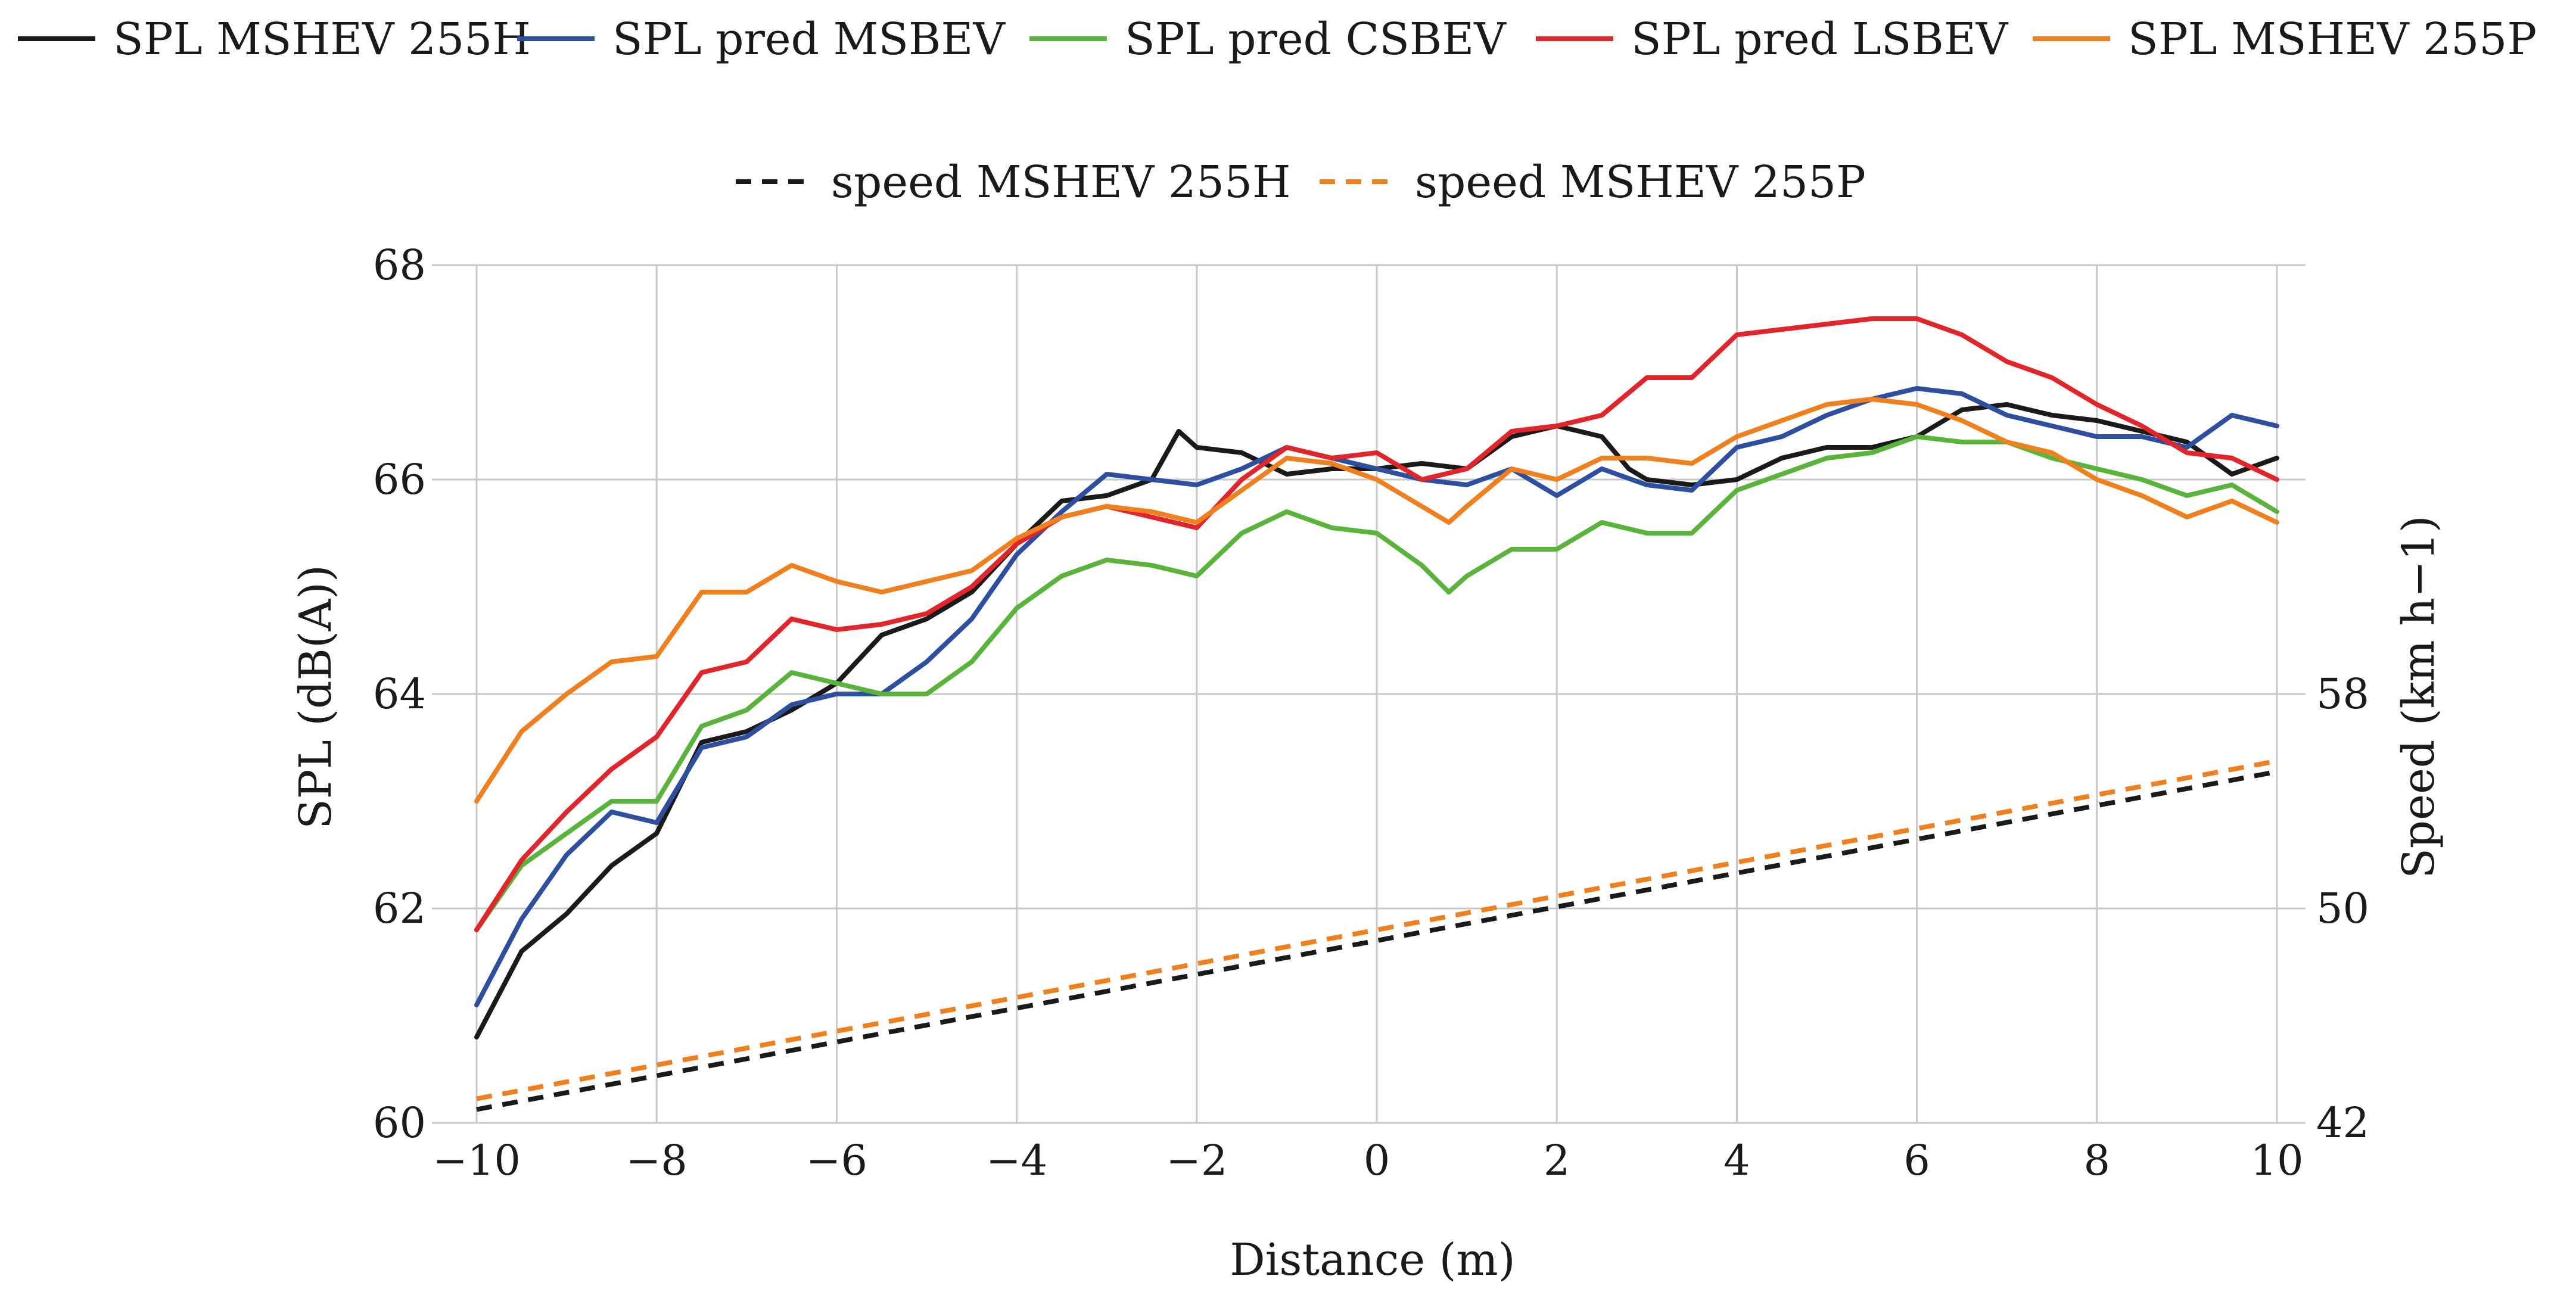  Describe the element at coordinates (1820, 39) in the screenshot. I see `legend-label: SPL pred LSBEV` at that location.